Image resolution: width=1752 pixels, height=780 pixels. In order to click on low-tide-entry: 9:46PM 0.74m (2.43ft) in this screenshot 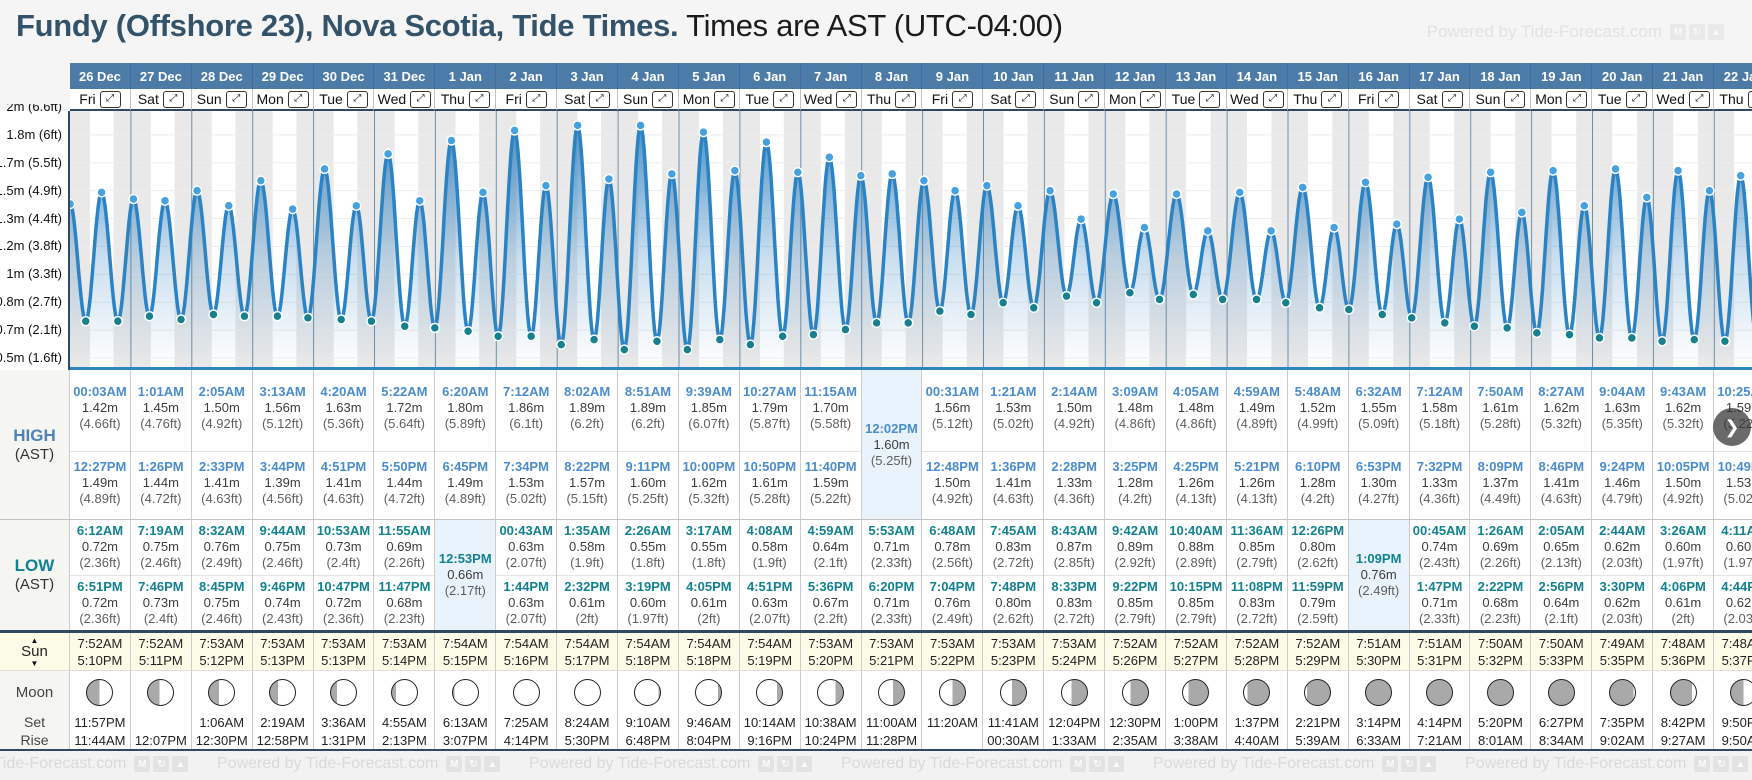, I will do `click(282, 602)`.